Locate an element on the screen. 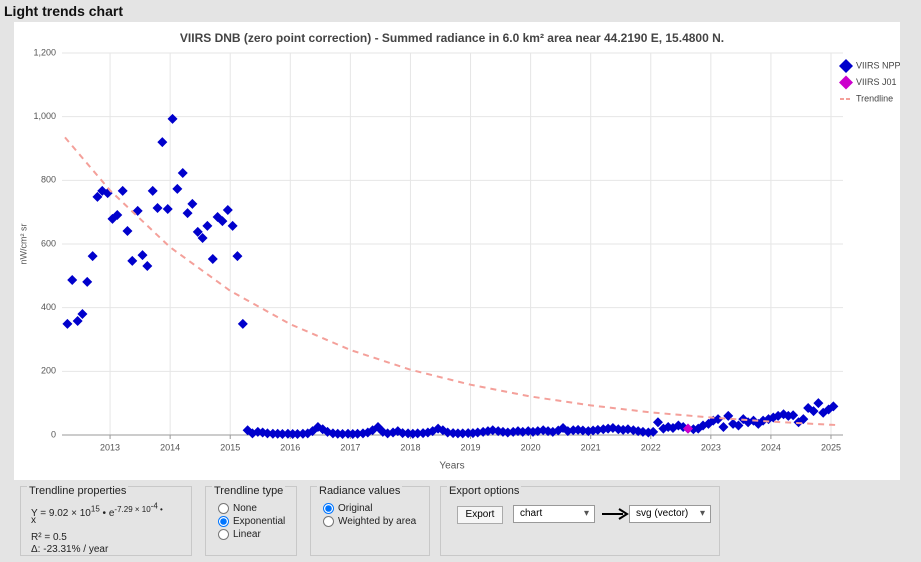  legend-label: Trendline is located at coordinates (874, 98).